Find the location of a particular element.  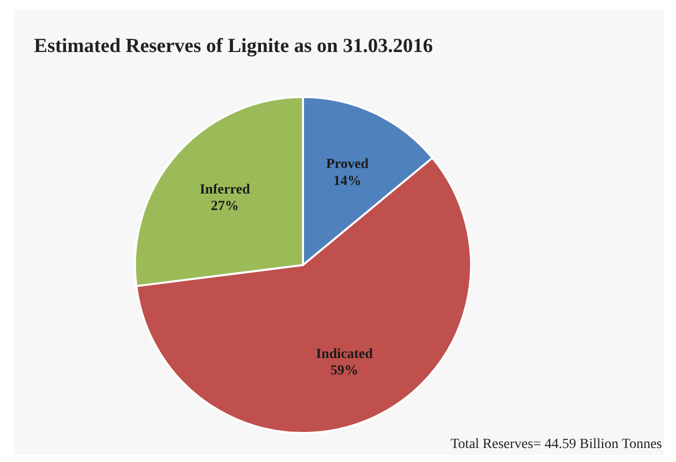

data-label: 14% is located at coordinates (347, 181).